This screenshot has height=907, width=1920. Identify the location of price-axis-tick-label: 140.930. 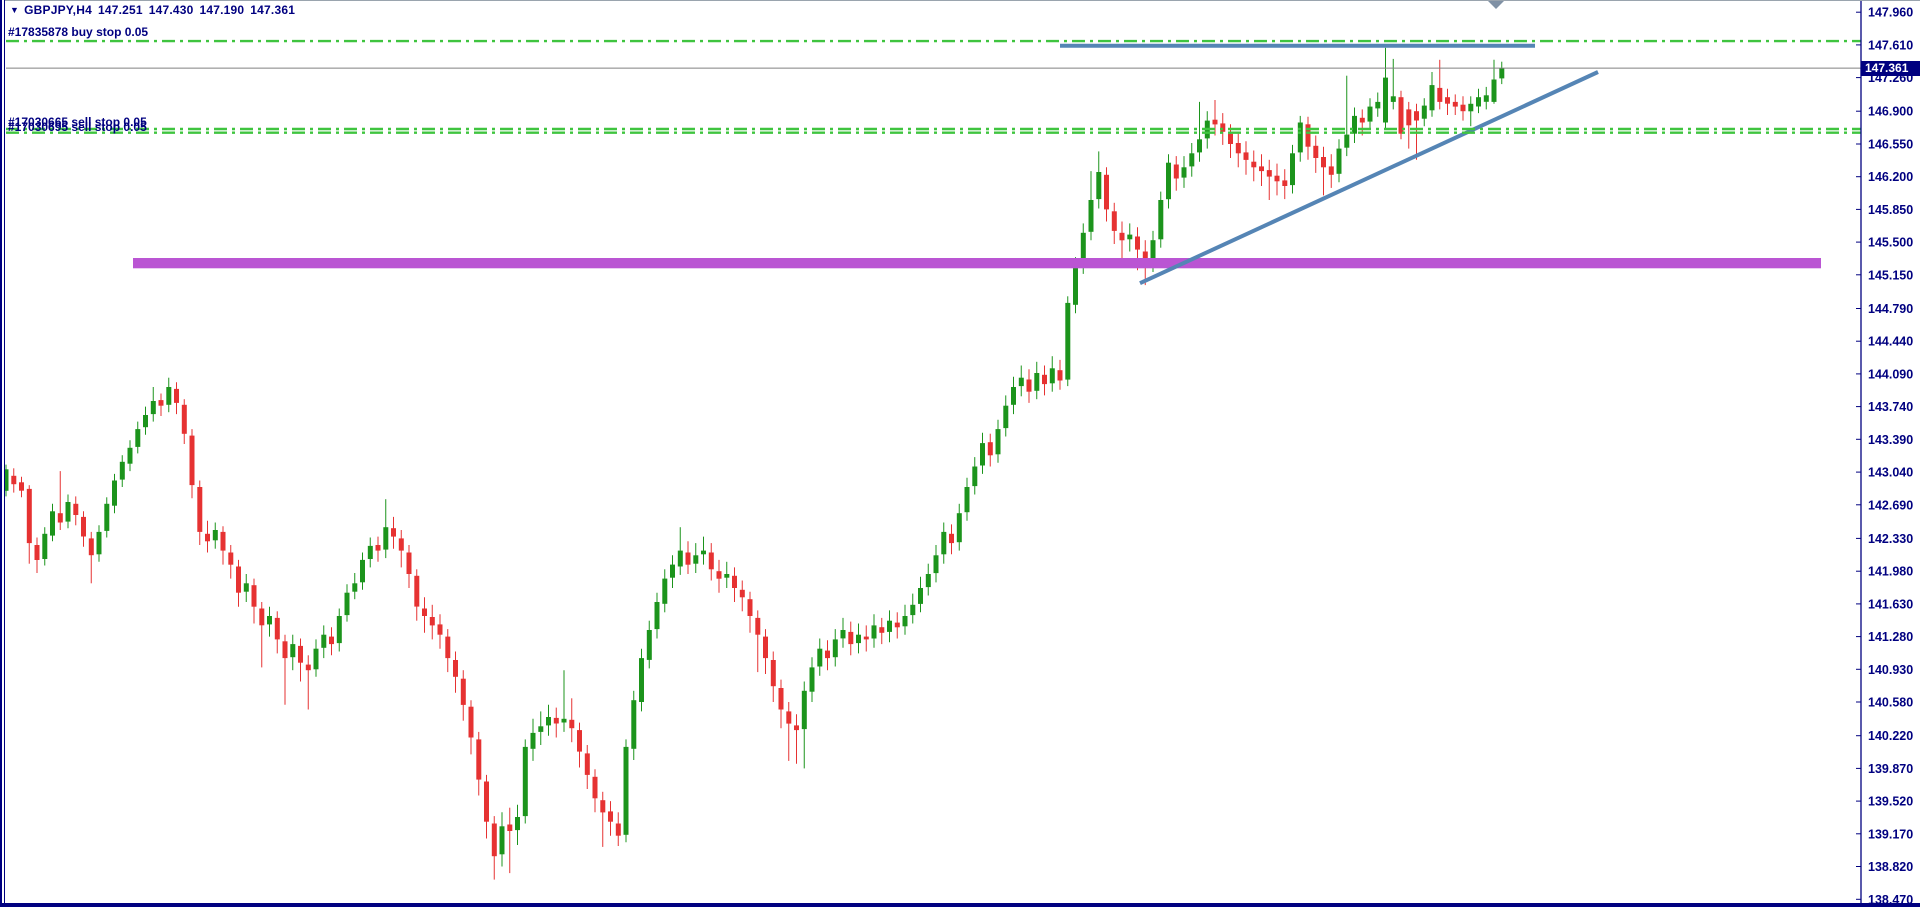
(1890, 670).